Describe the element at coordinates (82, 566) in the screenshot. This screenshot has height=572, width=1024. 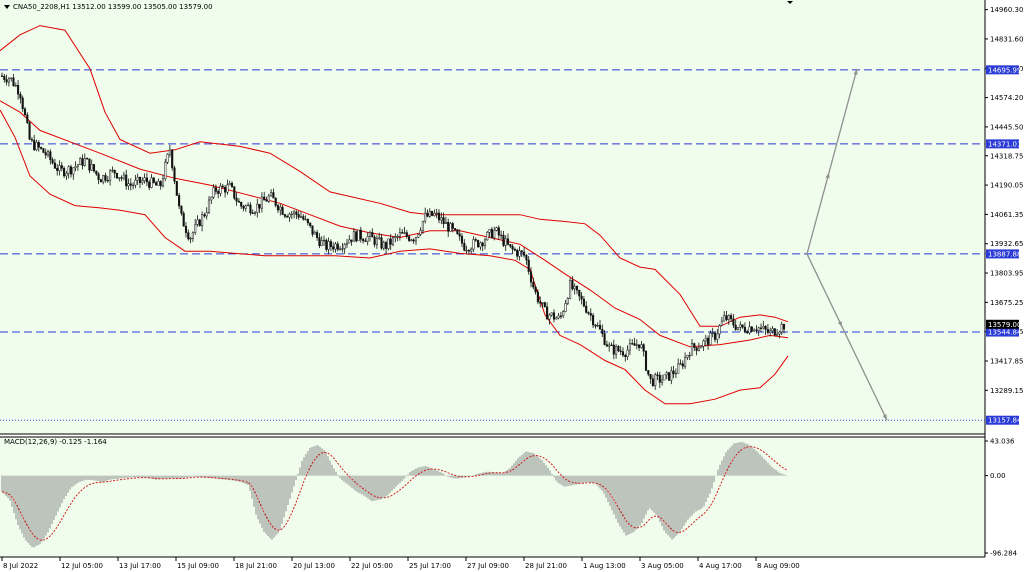
I see `time-tick-label: 12 Jul 05:00` at that location.